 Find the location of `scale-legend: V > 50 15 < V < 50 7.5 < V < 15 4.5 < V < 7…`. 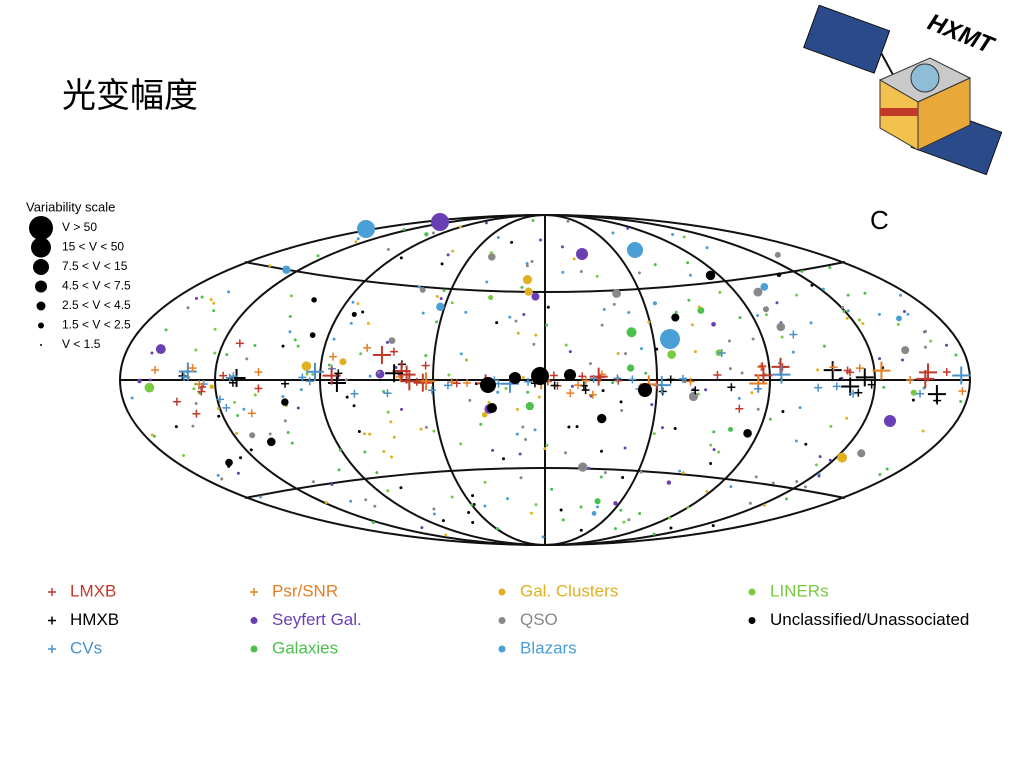

scale-legend: V > 50 15 < V < 50 7.5 < V < 15 4.5 < V < 7… is located at coordinates (80, 283).